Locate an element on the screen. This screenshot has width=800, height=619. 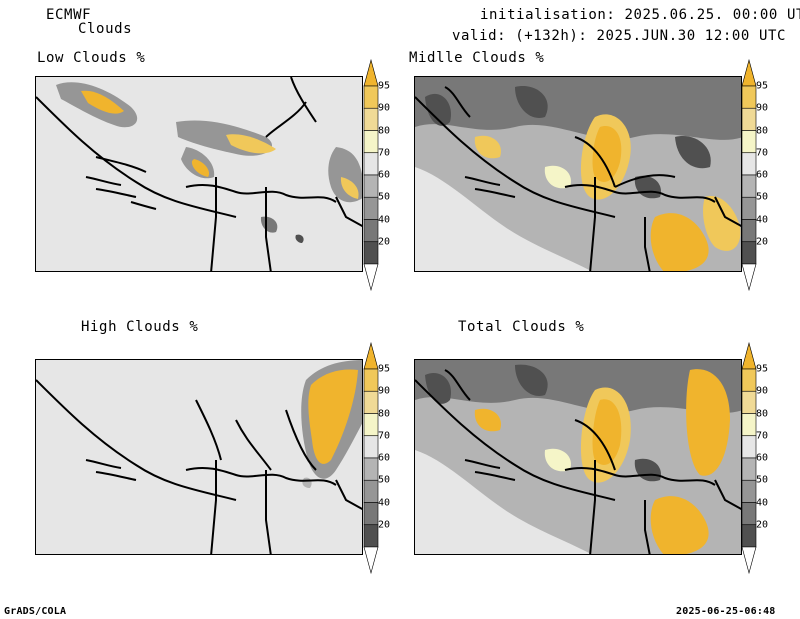
map-high-clouds is located at coordinates (199, 457).